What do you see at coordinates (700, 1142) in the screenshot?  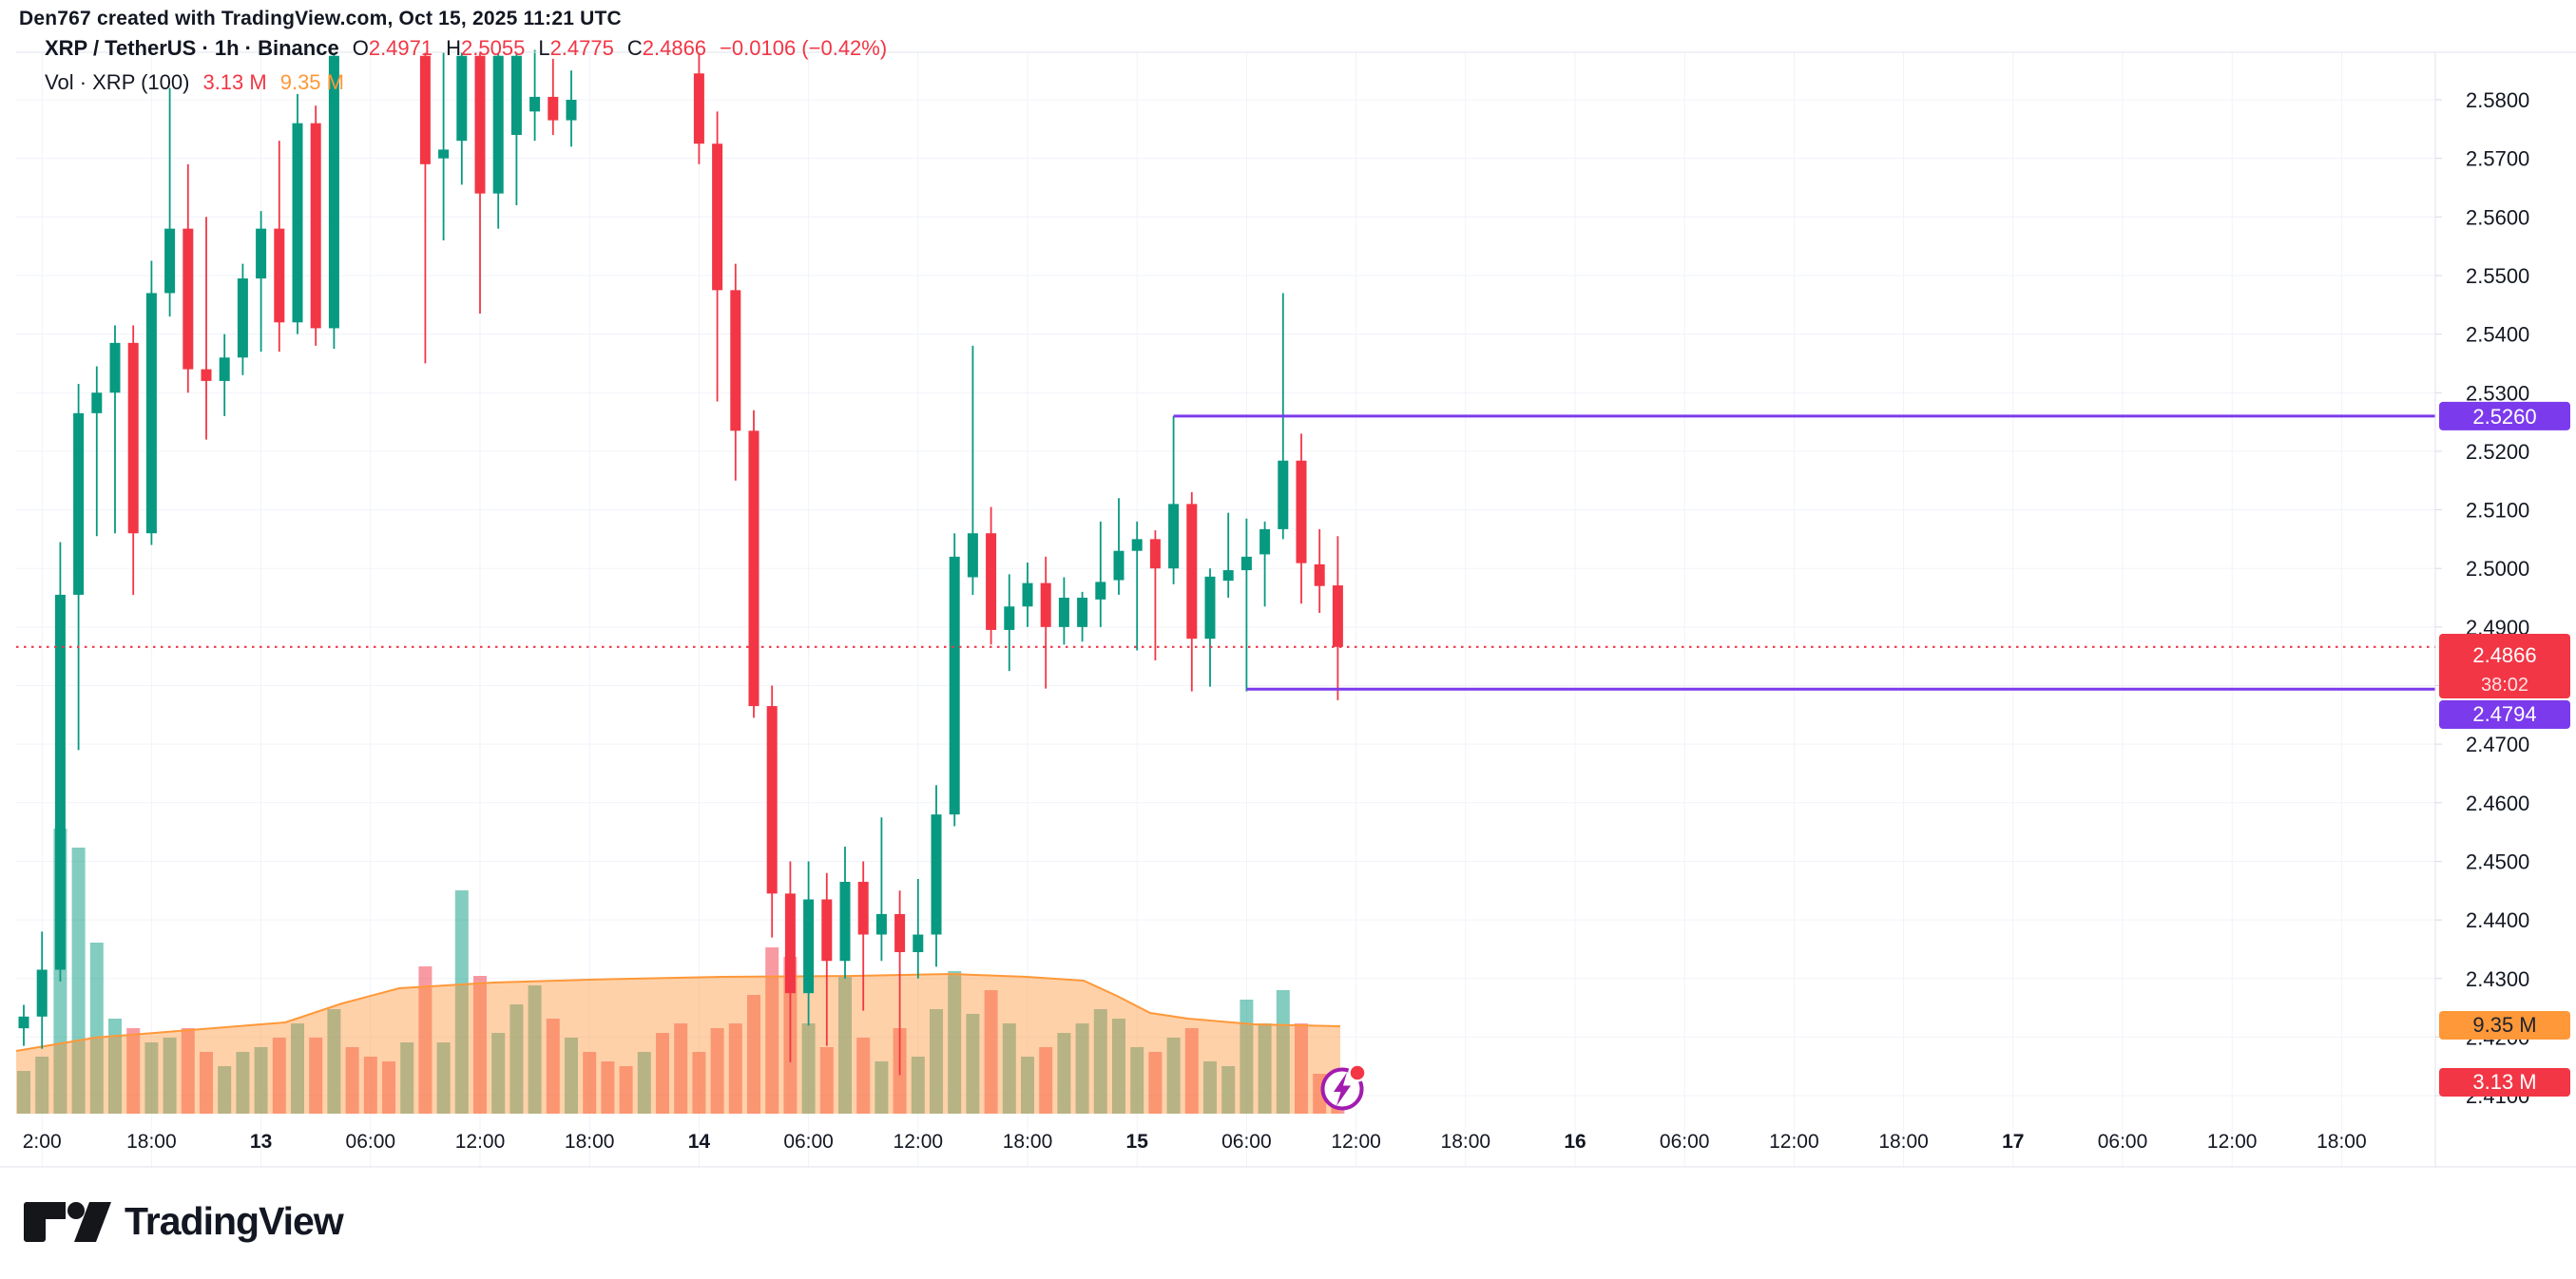 I see `time-tick-label: 14` at bounding box center [700, 1142].